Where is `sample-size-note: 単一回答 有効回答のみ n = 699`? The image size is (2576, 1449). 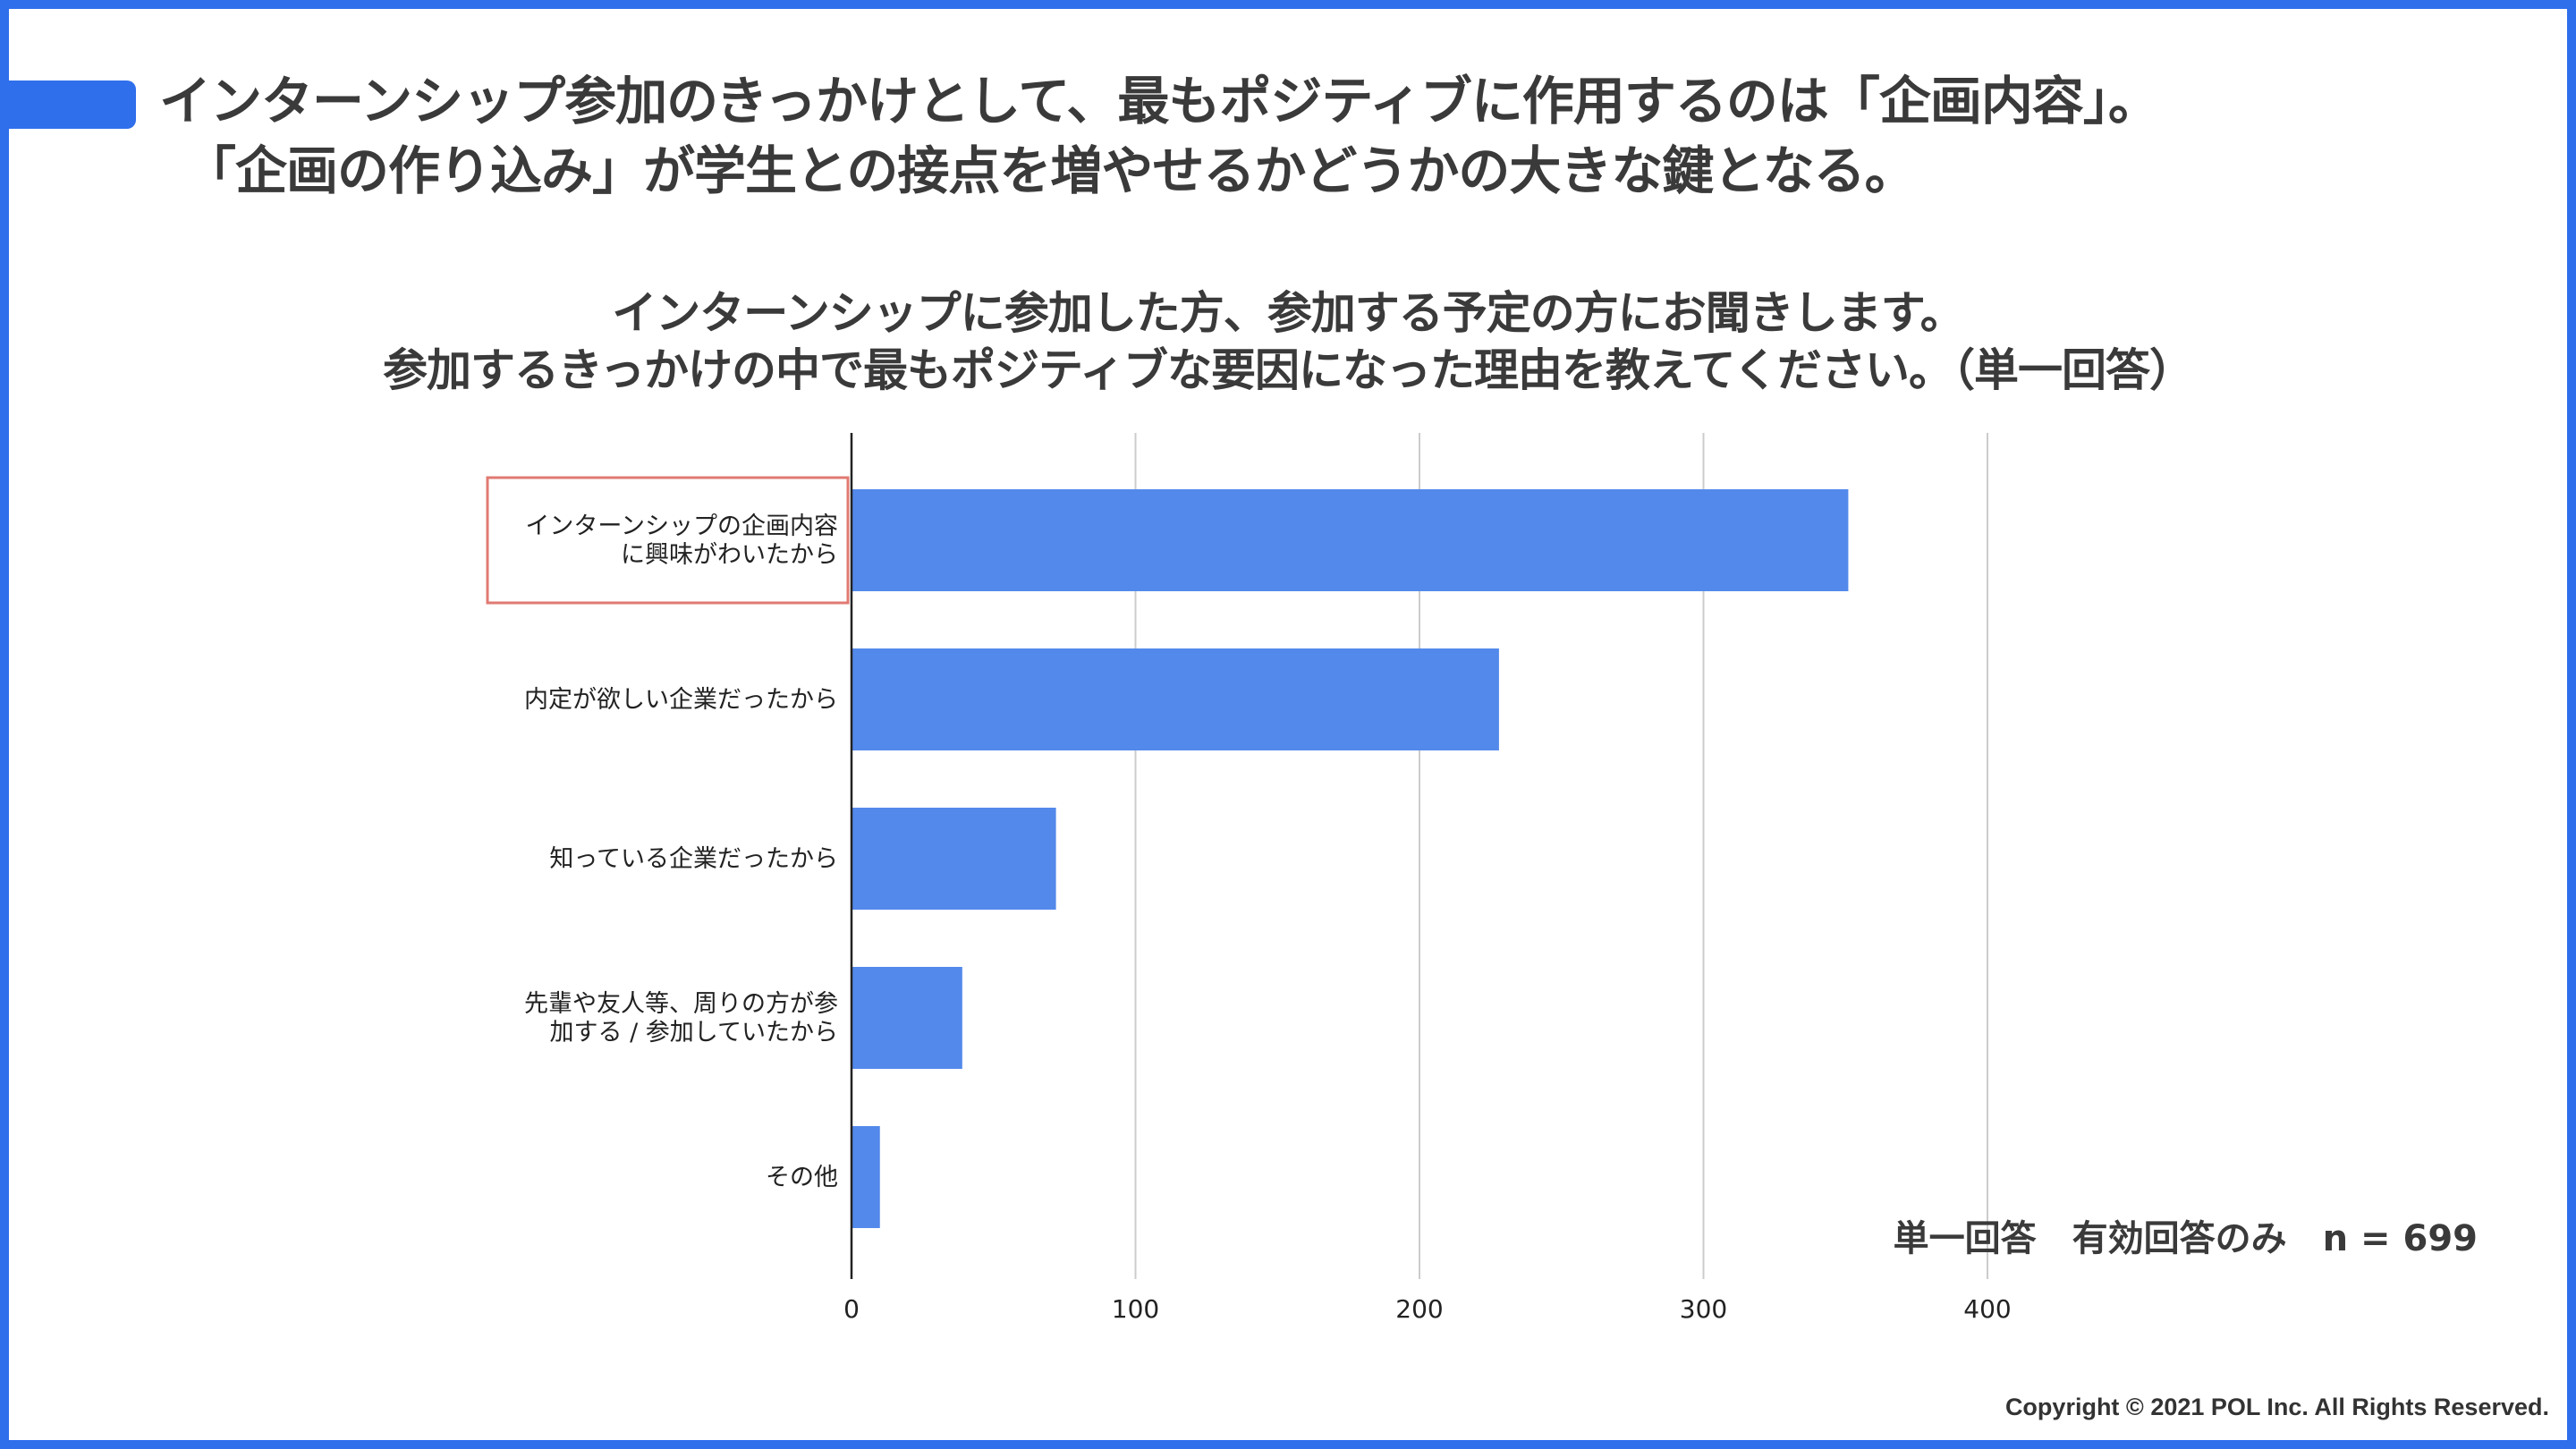
sample-size-note: 単一回答 有効回答のみ n = 699 is located at coordinates (2185, 1238).